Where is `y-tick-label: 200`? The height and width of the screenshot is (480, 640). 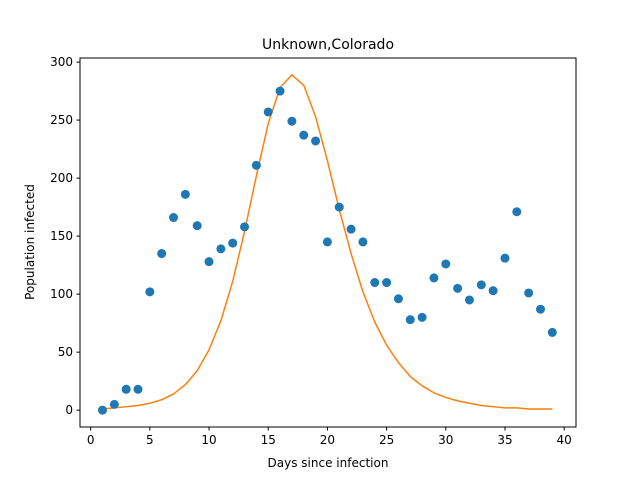 y-tick-label: 200 is located at coordinates (61, 178).